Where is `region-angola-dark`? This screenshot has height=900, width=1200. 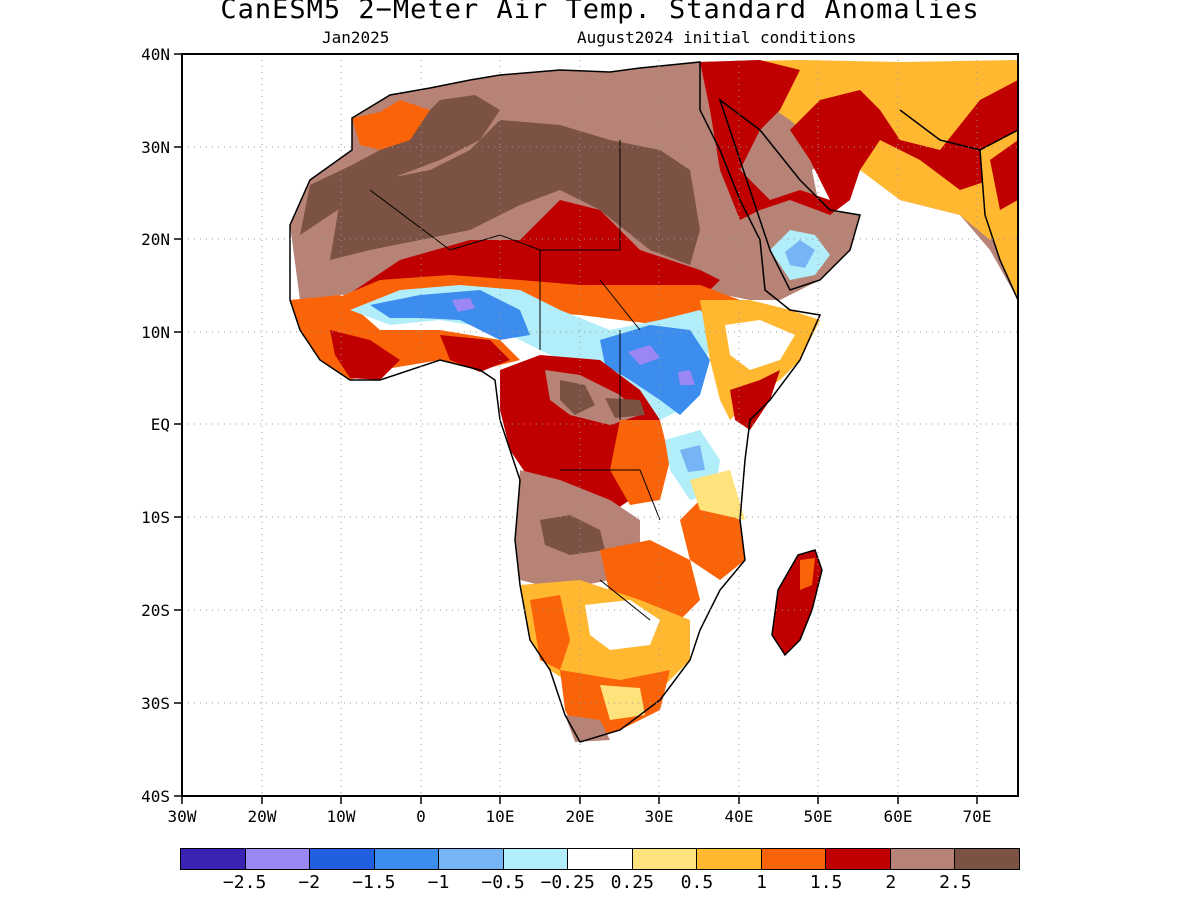
region-angola-dark is located at coordinates (572, 535).